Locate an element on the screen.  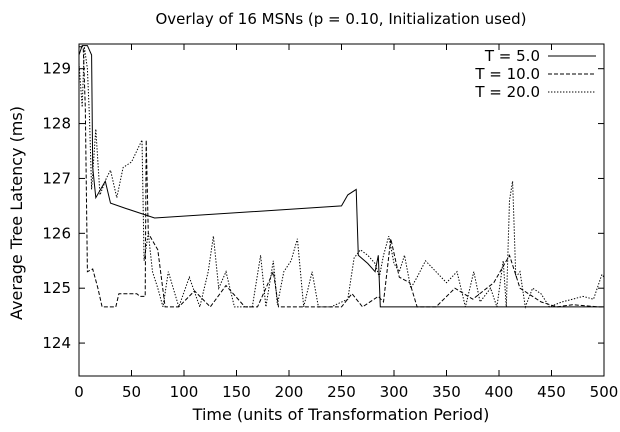
x-tick-label: 200 is located at coordinates (289, 392).